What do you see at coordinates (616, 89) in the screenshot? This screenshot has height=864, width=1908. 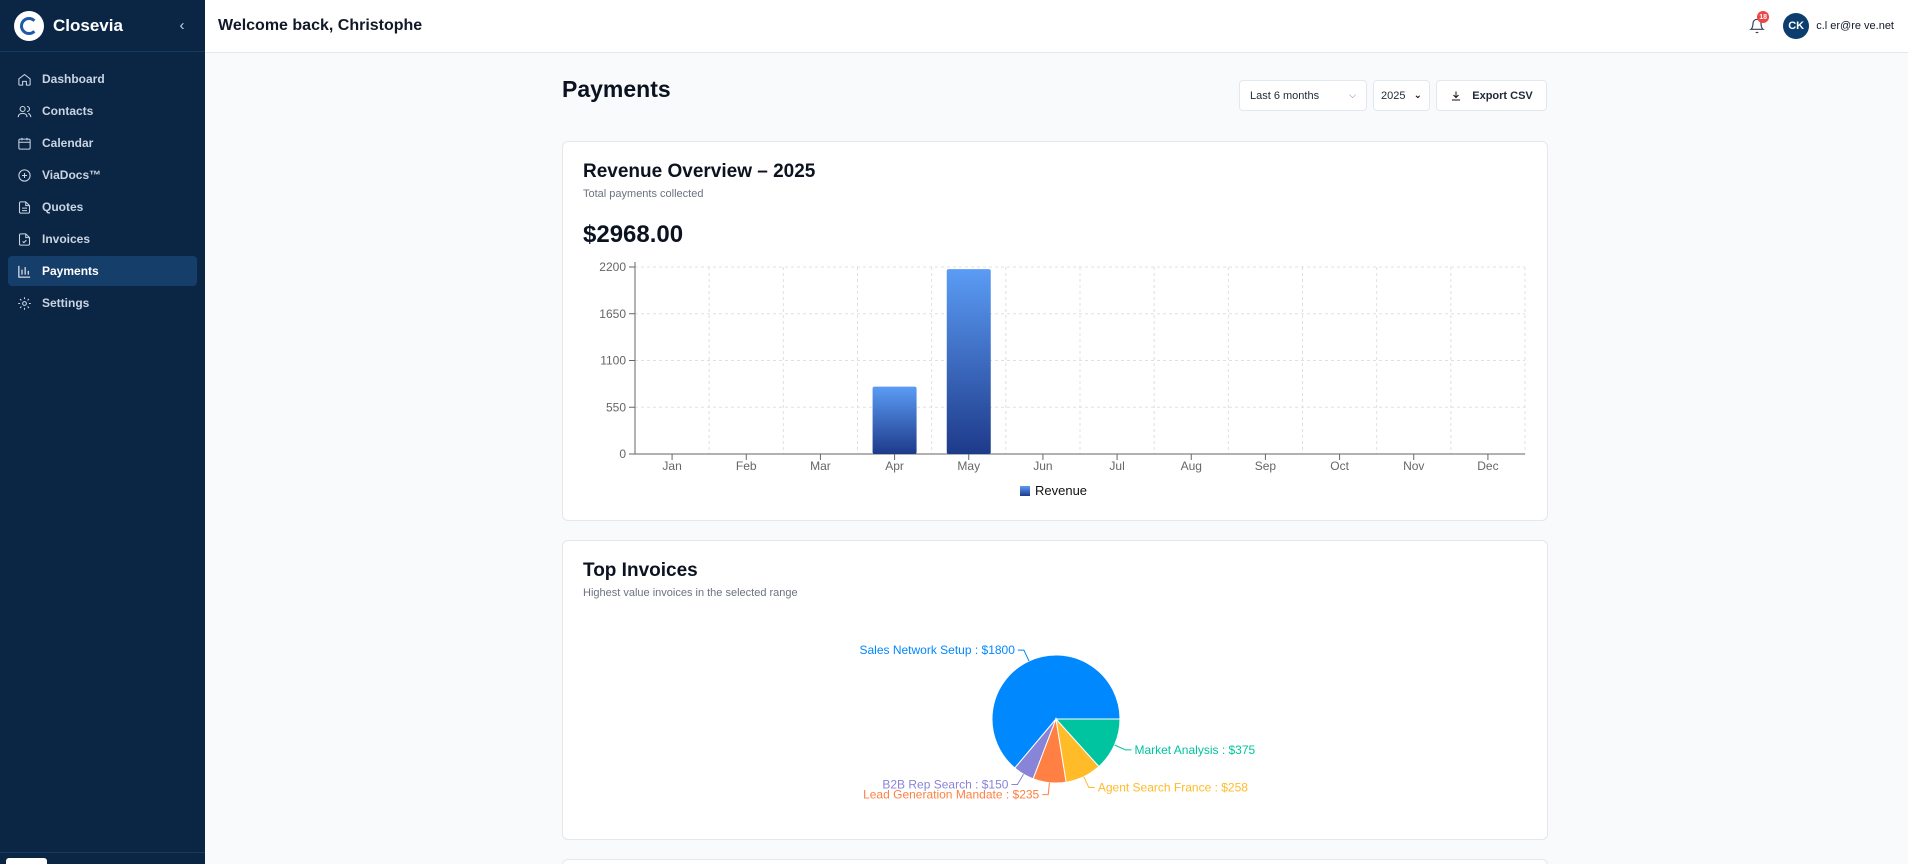 I see `page-title: Payments` at bounding box center [616, 89].